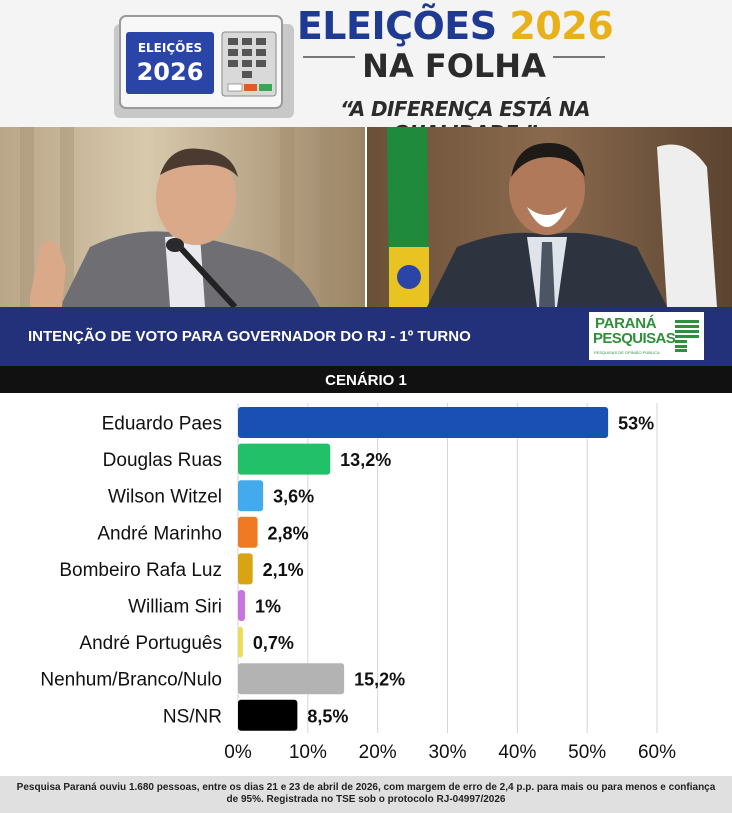 This screenshot has width=732, height=813. I want to click on x-tick-label: 0%, so click(238, 752).